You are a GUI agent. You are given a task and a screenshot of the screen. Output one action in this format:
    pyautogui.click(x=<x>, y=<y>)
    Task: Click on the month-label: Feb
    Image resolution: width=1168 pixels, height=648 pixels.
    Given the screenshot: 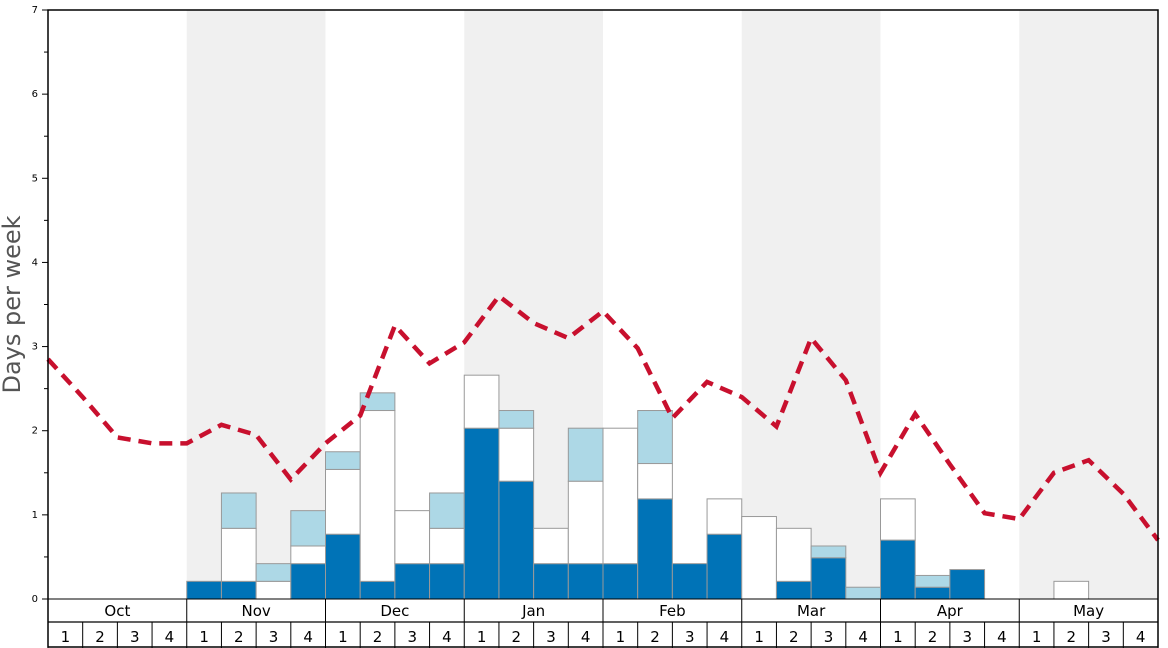 What is the action you would take?
    pyautogui.click(x=672, y=611)
    